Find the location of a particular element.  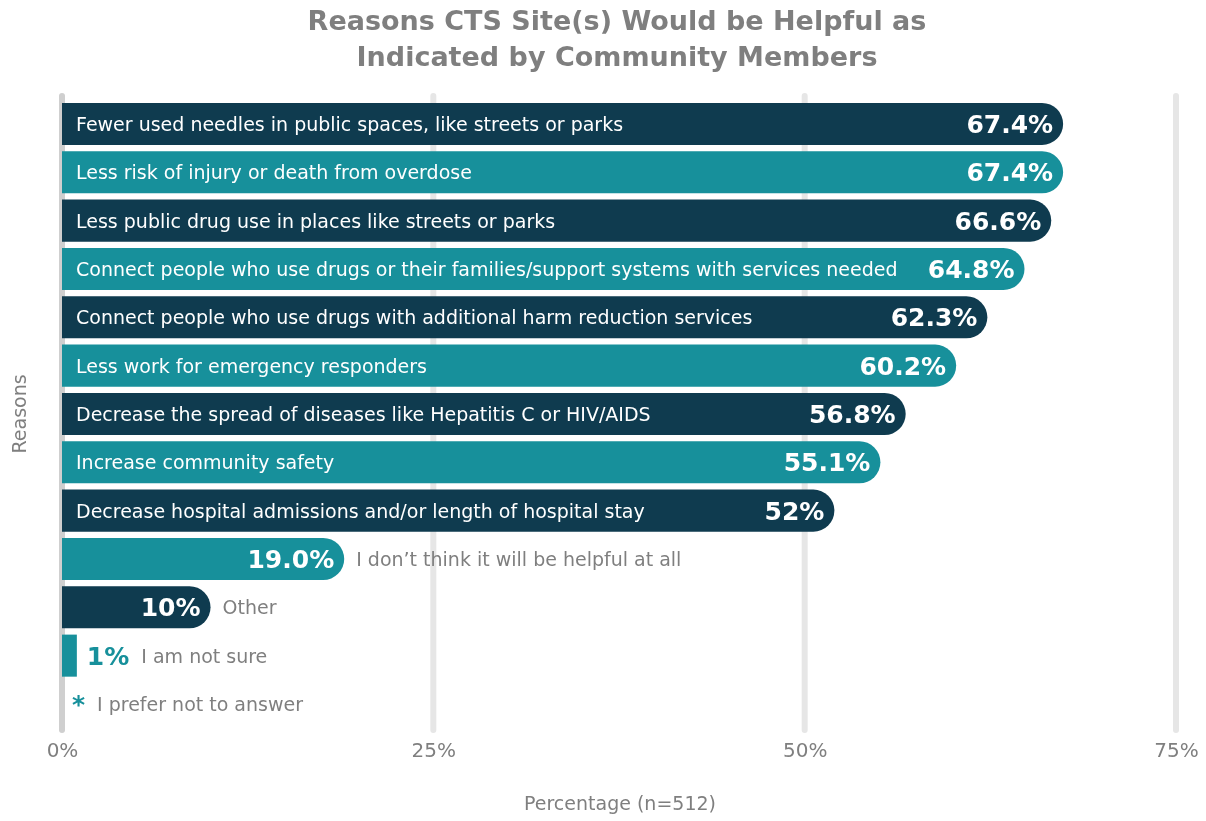

y-tick-label: I am not sure is located at coordinates (204, 655).